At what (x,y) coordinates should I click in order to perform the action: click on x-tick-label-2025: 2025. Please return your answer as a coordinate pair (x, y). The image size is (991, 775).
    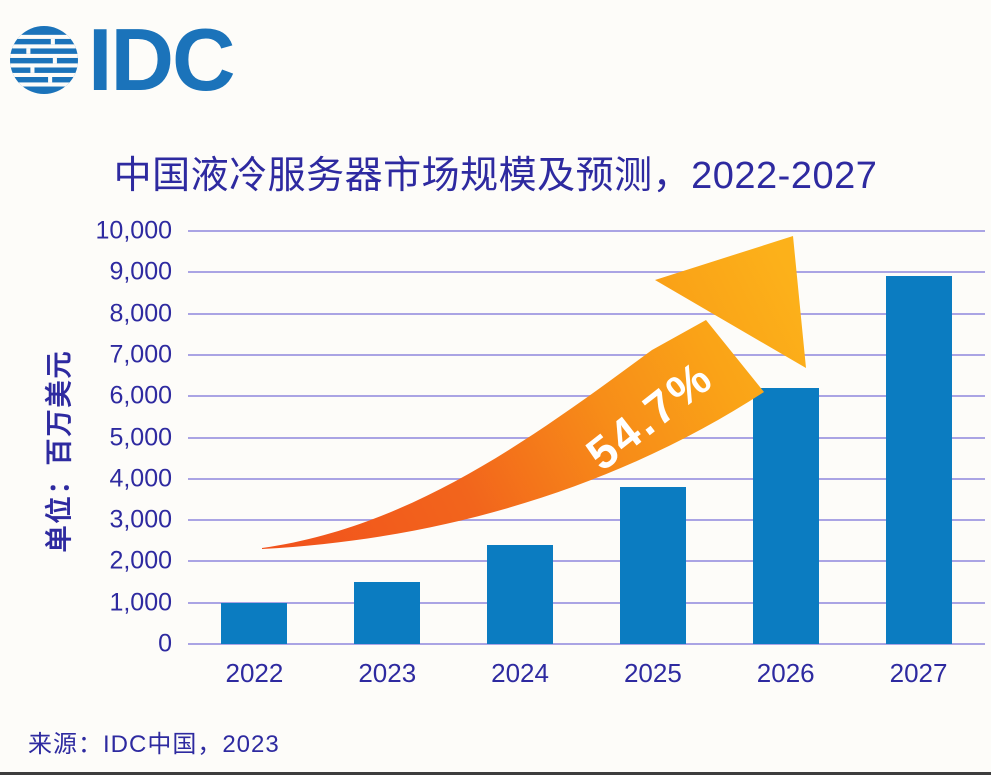
    Looking at the image, I should click on (652, 673).